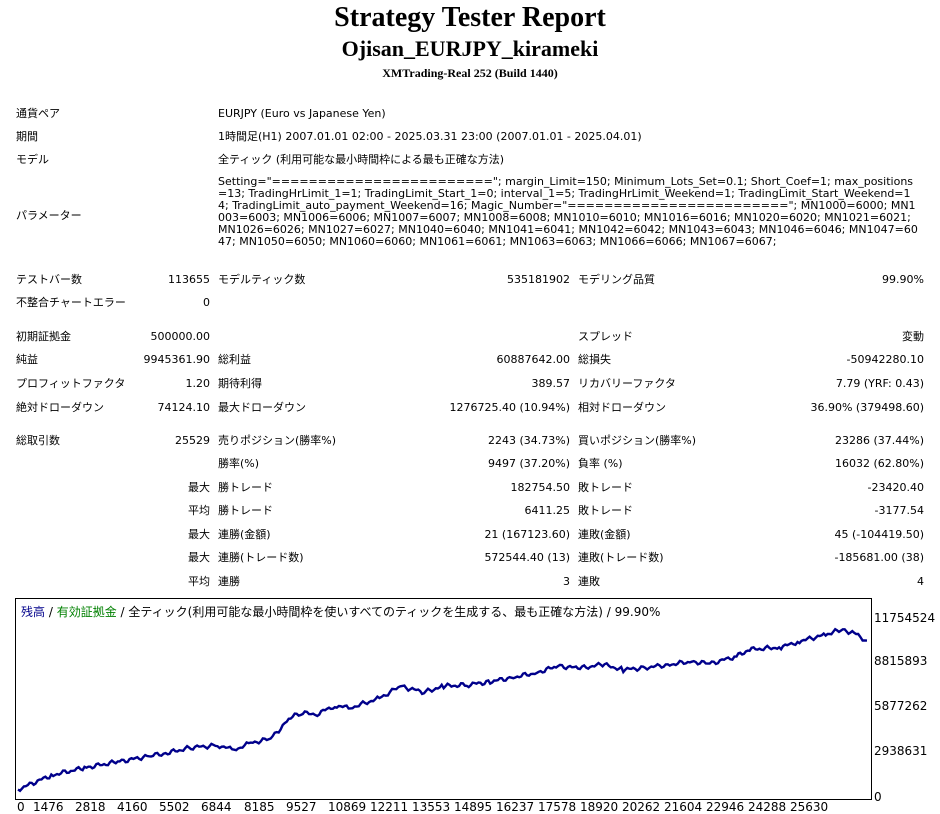 This screenshot has width=940, height=814. What do you see at coordinates (470, 48) in the screenshot?
I see `ea-name: Ojisan_EURJPY_kirameki` at bounding box center [470, 48].